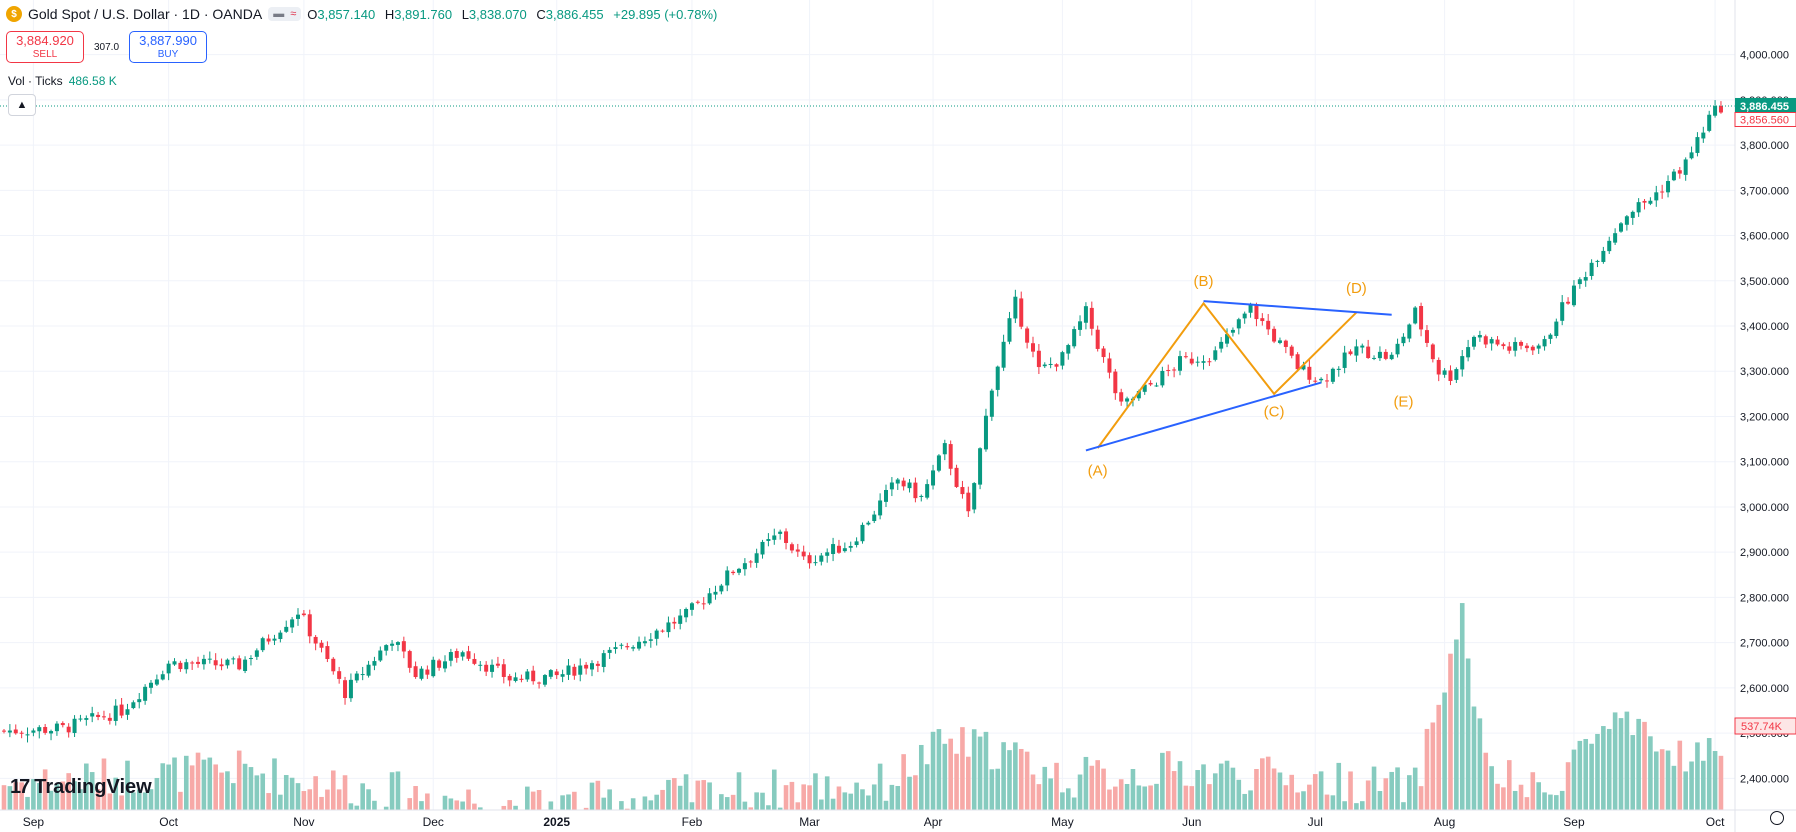 This screenshot has width=1796, height=832. What do you see at coordinates (107, 47) in the screenshot?
I see `spread-value: 307.0` at bounding box center [107, 47].